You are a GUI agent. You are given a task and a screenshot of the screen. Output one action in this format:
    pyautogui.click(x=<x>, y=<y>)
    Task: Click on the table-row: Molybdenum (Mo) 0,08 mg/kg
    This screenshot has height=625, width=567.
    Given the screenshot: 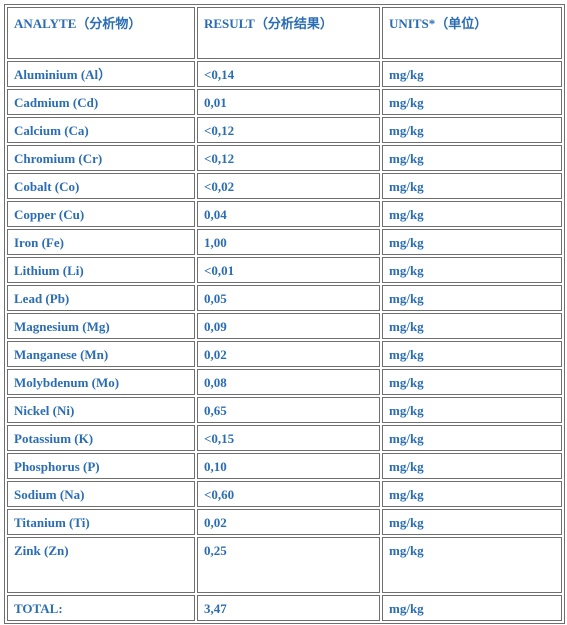 What is the action you would take?
    pyautogui.click(x=284, y=382)
    